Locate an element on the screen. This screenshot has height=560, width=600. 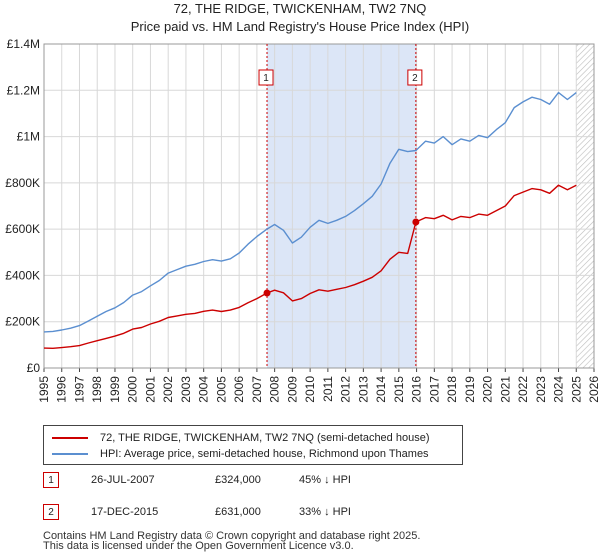
x-tick-label: 2014 is located at coordinates (381, 389).